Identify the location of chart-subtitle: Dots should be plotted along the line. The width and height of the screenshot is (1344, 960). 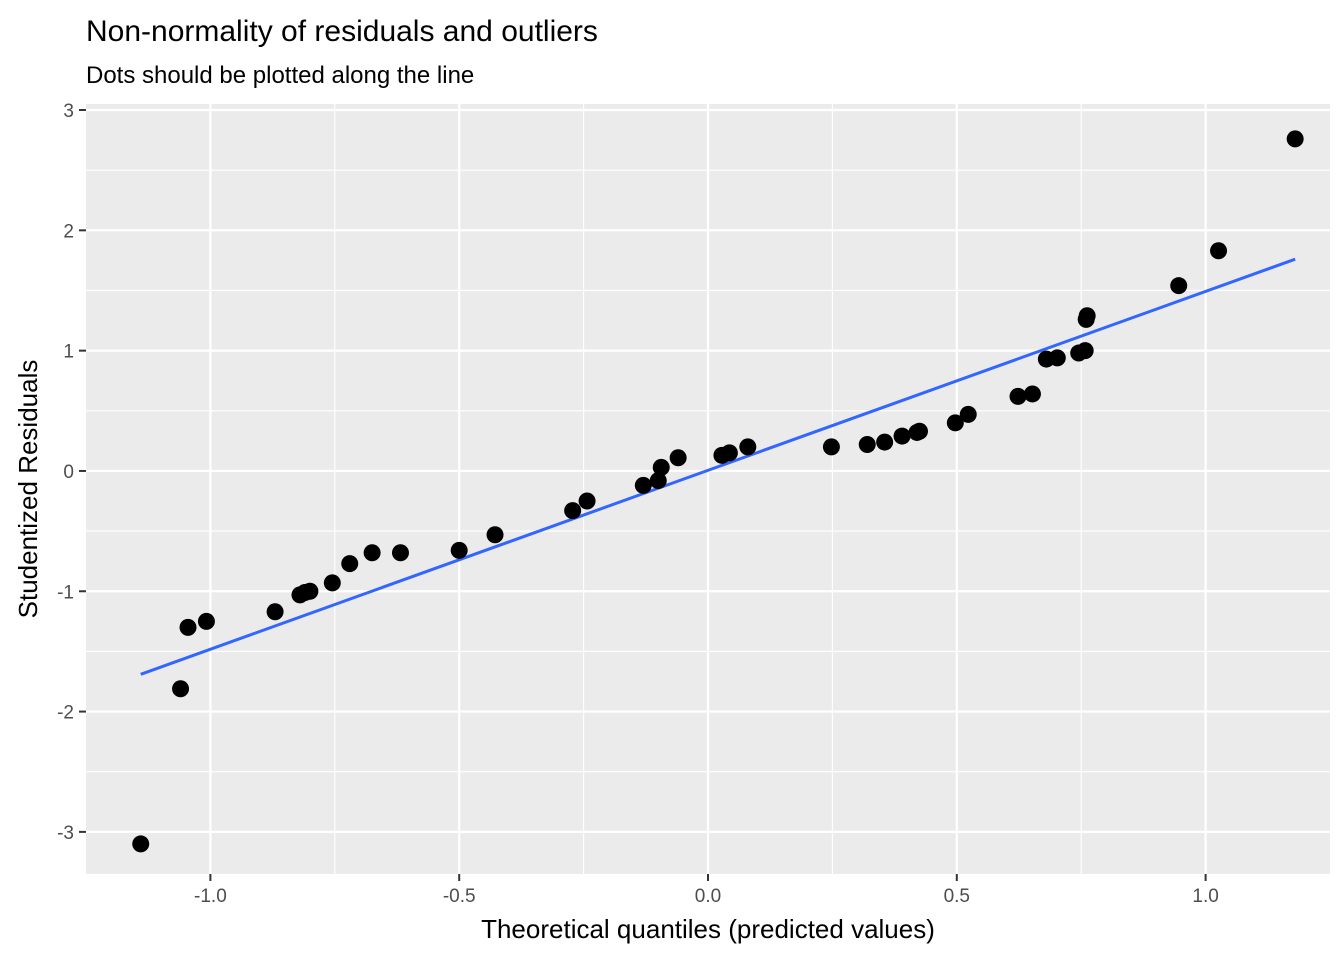
(280, 75).